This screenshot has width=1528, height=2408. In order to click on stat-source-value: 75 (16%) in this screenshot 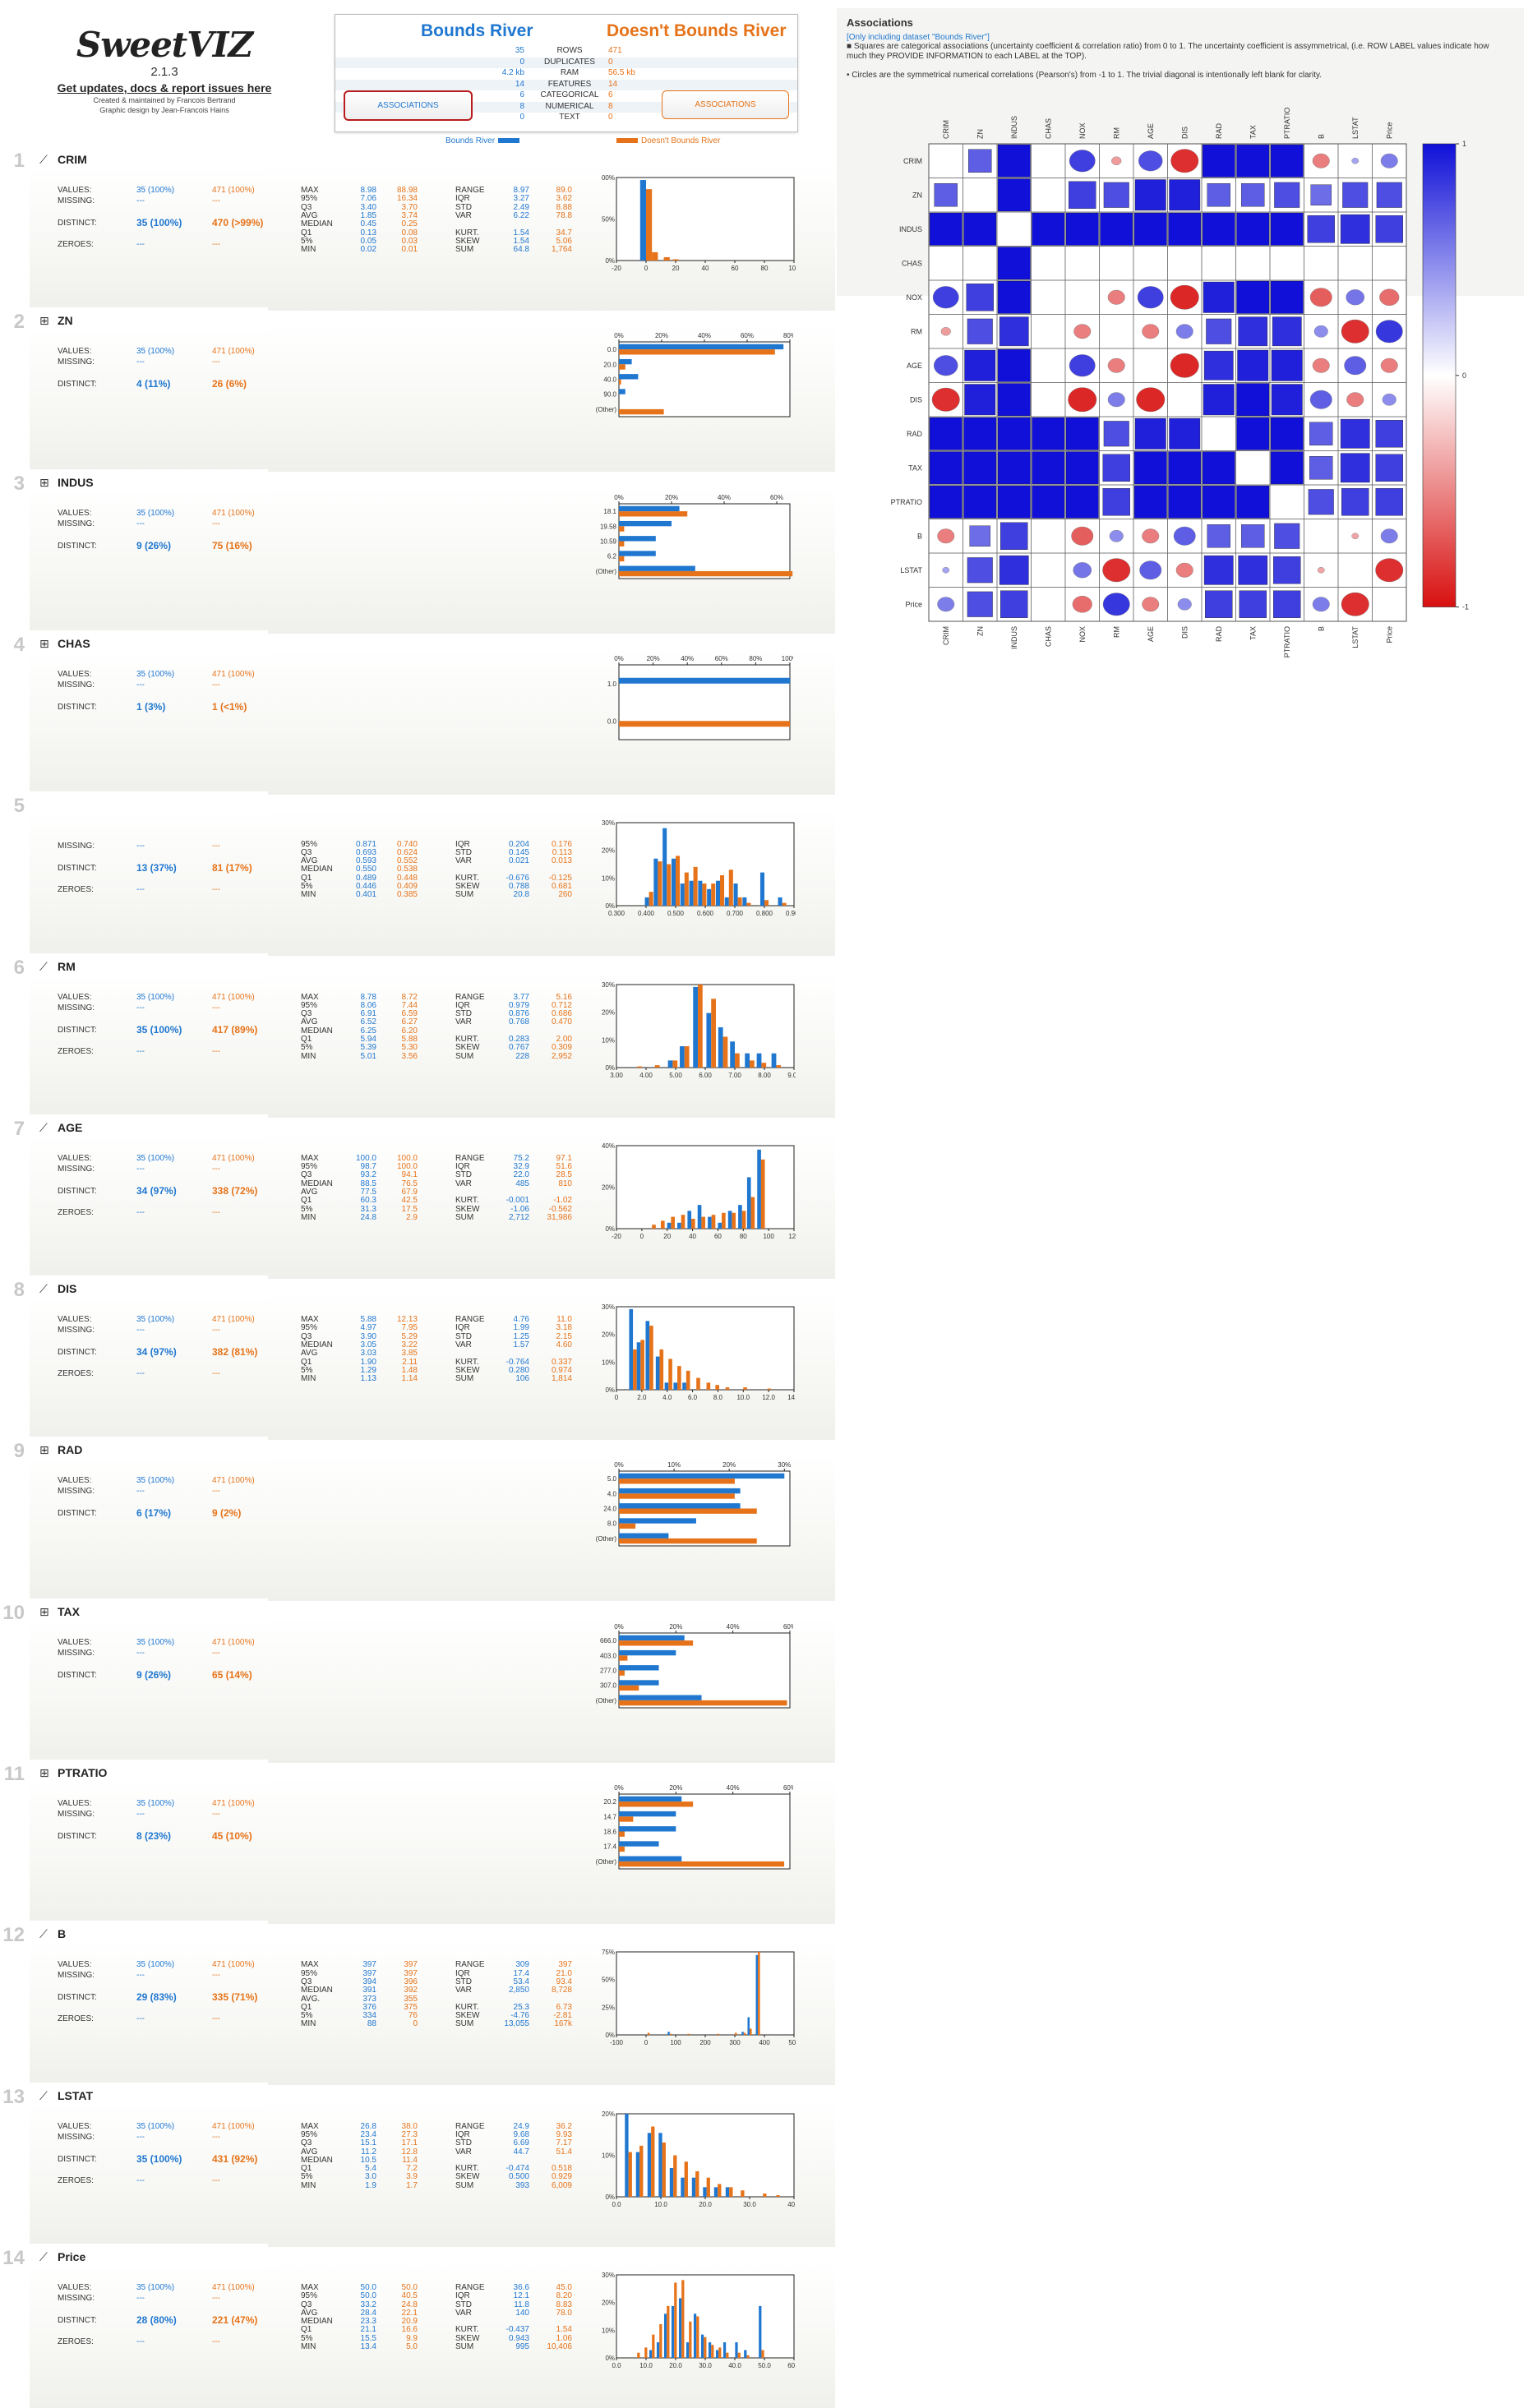, I will do `click(232, 545)`.